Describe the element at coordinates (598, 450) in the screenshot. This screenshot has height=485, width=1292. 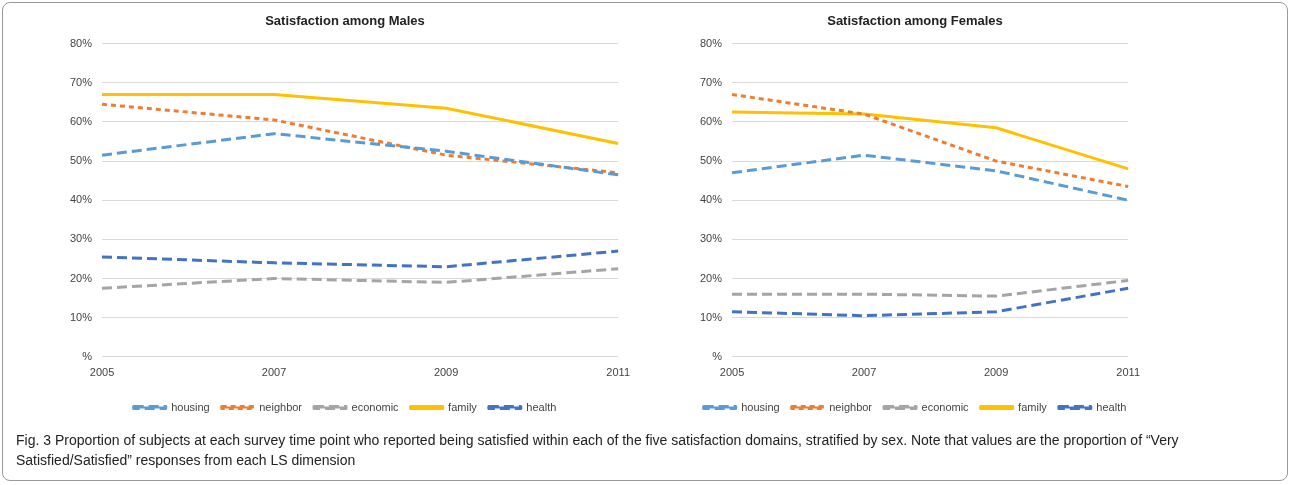
I see `caption: Fig. 3 Proportion of subjects at each survey time point who reported being satisfied within each of the five satisfaction domains, stratified by sex. Note that values are the proportion of “Very Satisfied/Satisfied” responses from each LS dimension` at that location.